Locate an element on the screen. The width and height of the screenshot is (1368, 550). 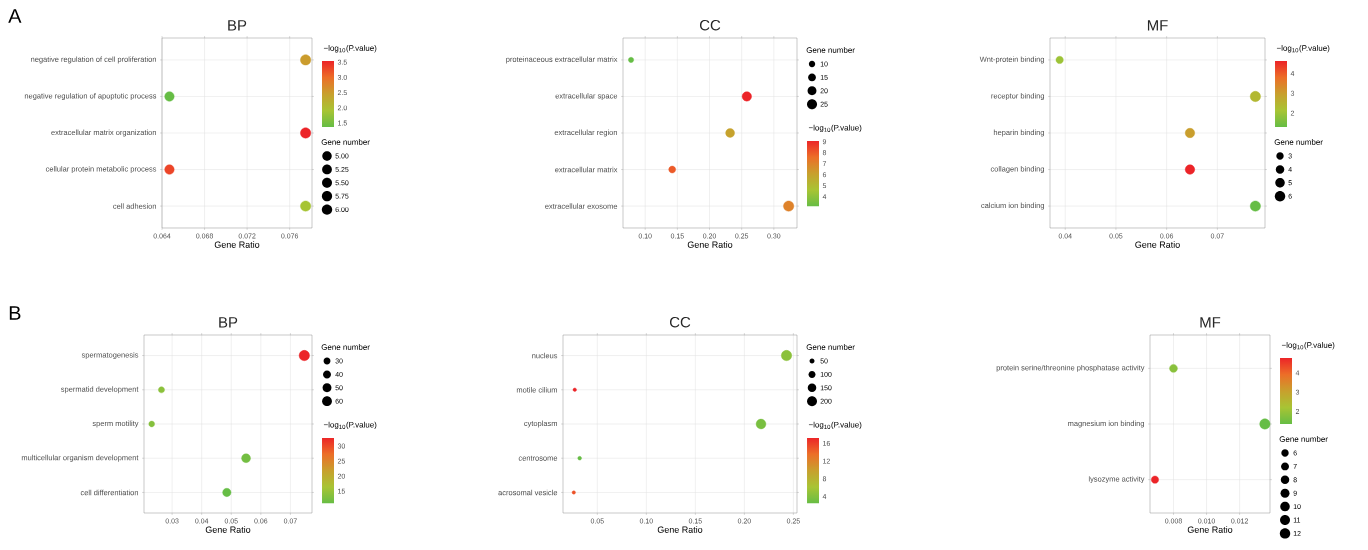
text: B is located at coordinates (15, 313).